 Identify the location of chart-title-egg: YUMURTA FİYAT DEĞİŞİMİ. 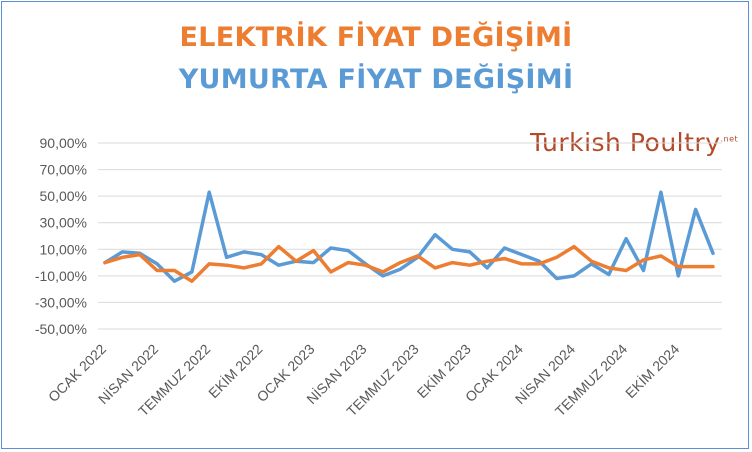
(376, 79).